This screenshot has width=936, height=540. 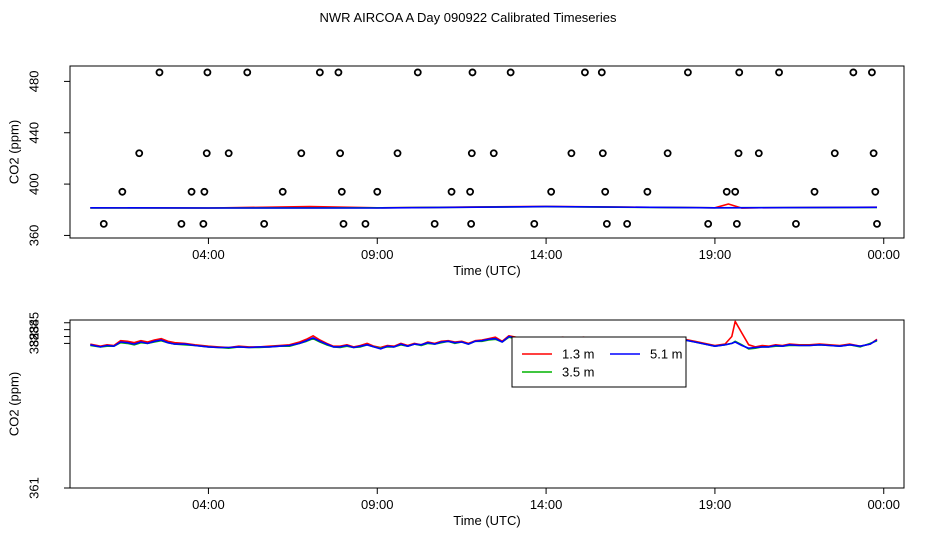 What do you see at coordinates (38, 159) in the screenshot?
I see `y-axis: 360 400 440 480 CO2 (ppm)` at bounding box center [38, 159].